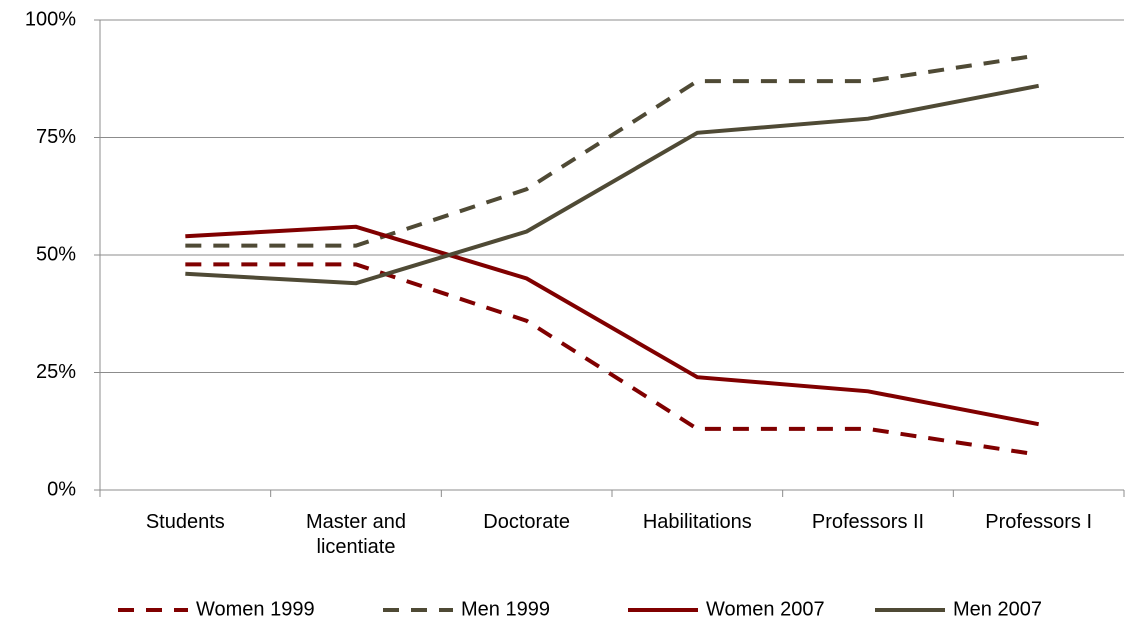  Describe the element at coordinates (61, 489) in the screenshot. I see `y-tick-label: 0%` at that location.